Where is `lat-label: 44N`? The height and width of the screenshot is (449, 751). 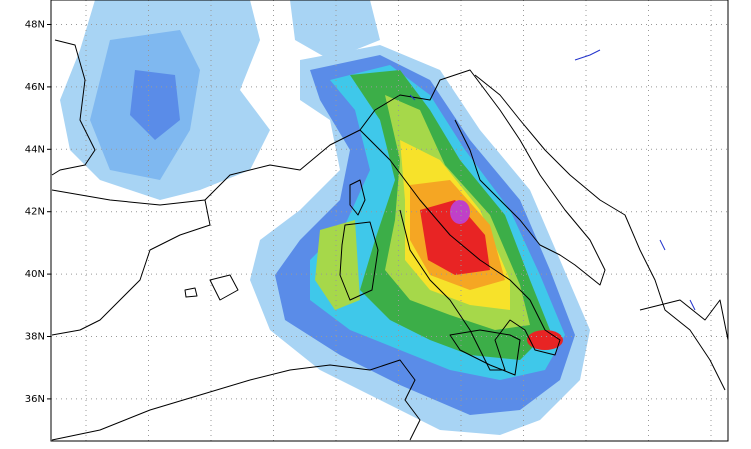
lat-label: 44N is located at coordinates (35, 149).